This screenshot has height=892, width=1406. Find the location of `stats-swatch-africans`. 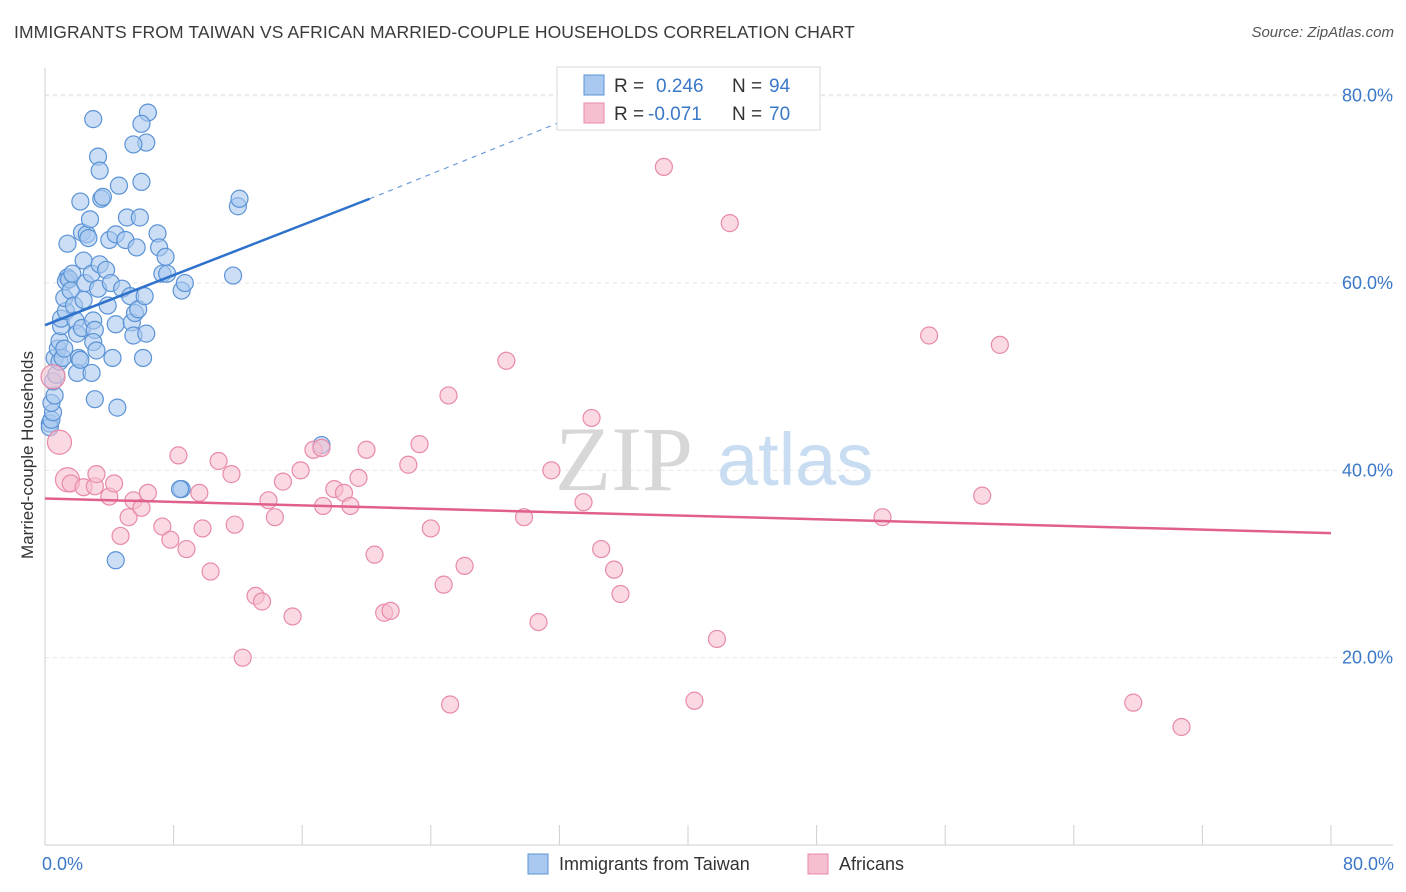

stats-swatch-africans is located at coordinates (594, 113).